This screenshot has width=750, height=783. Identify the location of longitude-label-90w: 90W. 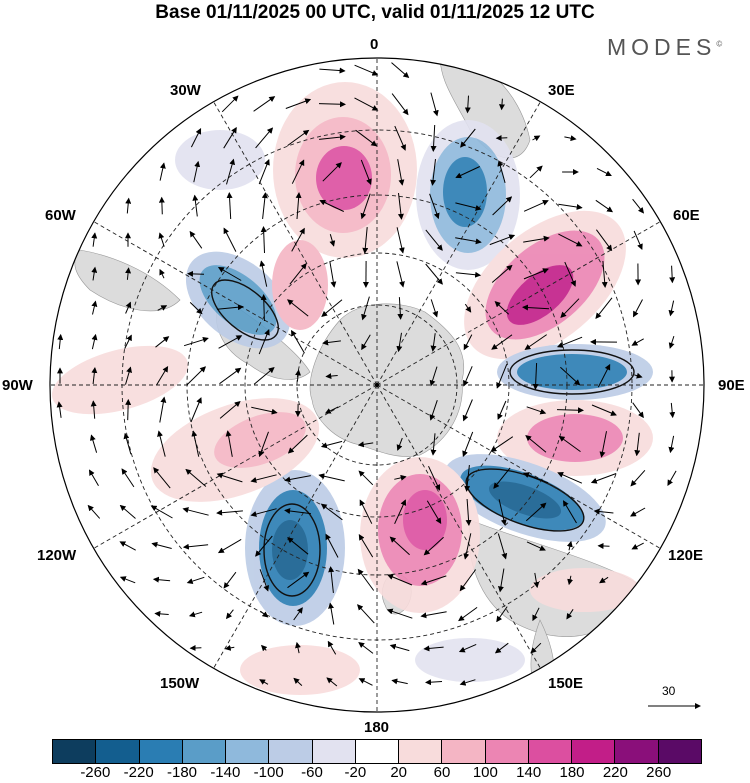
(17, 385).